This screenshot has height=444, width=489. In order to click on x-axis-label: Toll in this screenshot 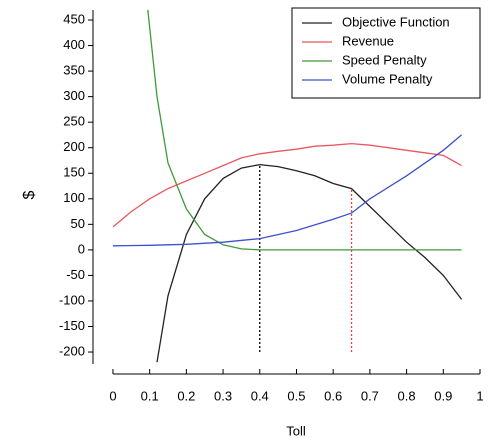, I will do `click(296, 430)`.